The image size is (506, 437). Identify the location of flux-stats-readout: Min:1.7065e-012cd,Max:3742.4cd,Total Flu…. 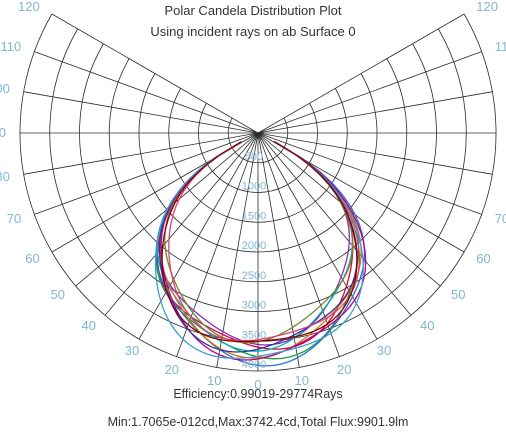
(258, 422).